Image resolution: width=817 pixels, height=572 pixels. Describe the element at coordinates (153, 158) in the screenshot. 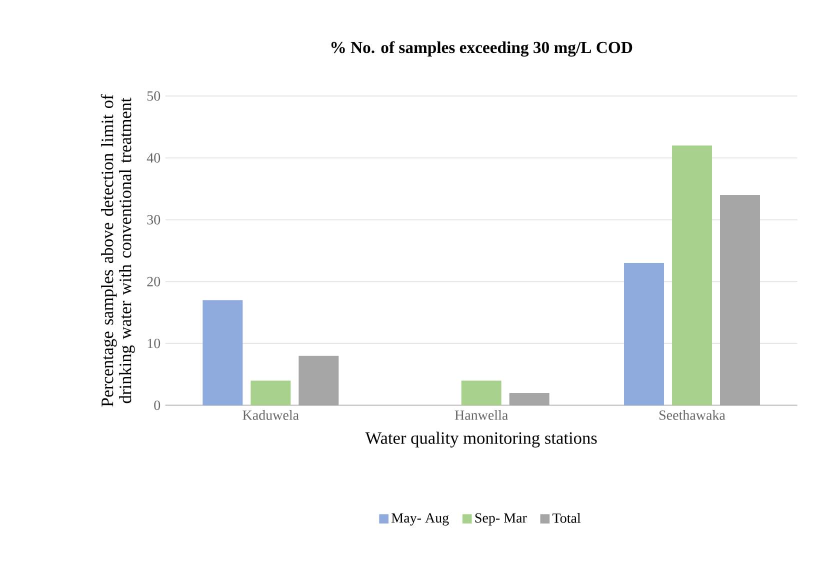

I see `y-tick-label: 40` at that location.